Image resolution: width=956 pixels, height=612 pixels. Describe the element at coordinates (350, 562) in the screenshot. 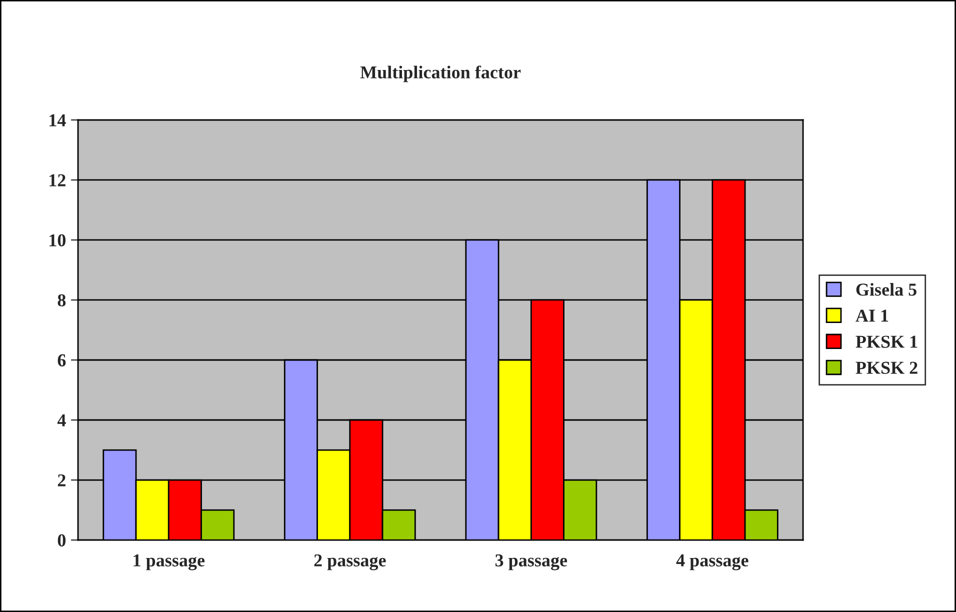

I see `x-tick-label: 2 passage` at that location.